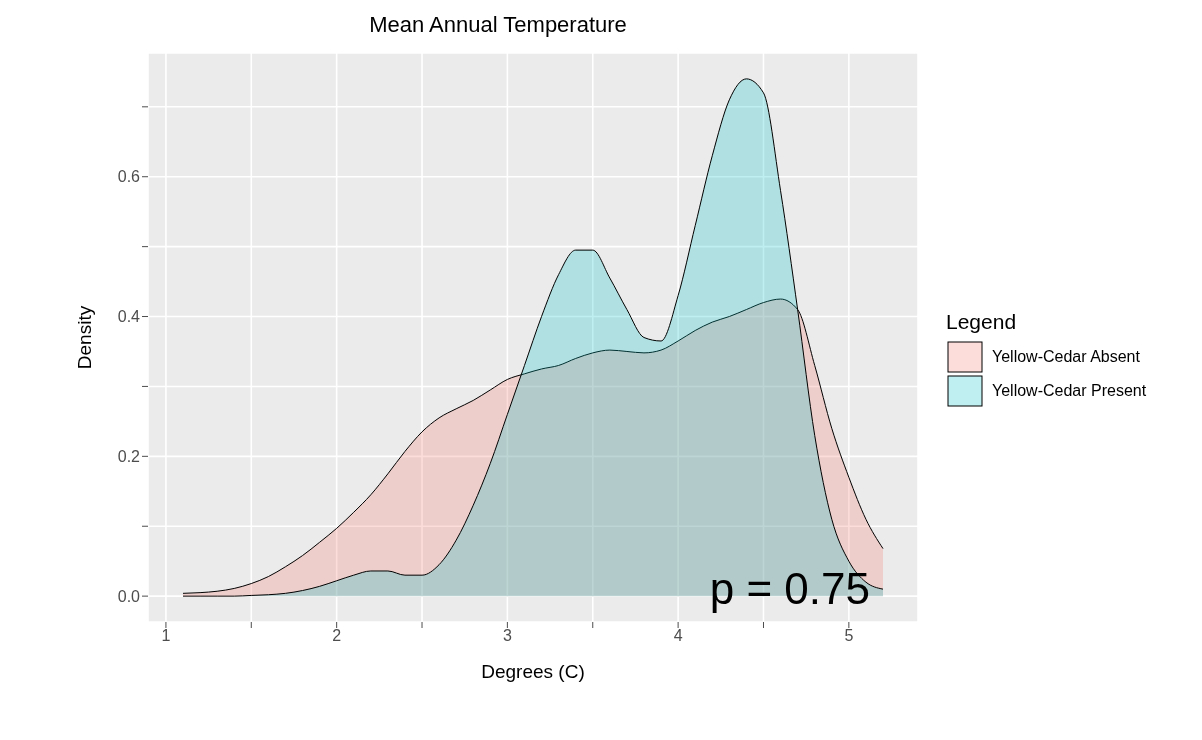 The image size is (1202, 740). What do you see at coordinates (129, 457) in the screenshot?
I see `y-tick-label: 0.2` at bounding box center [129, 457].